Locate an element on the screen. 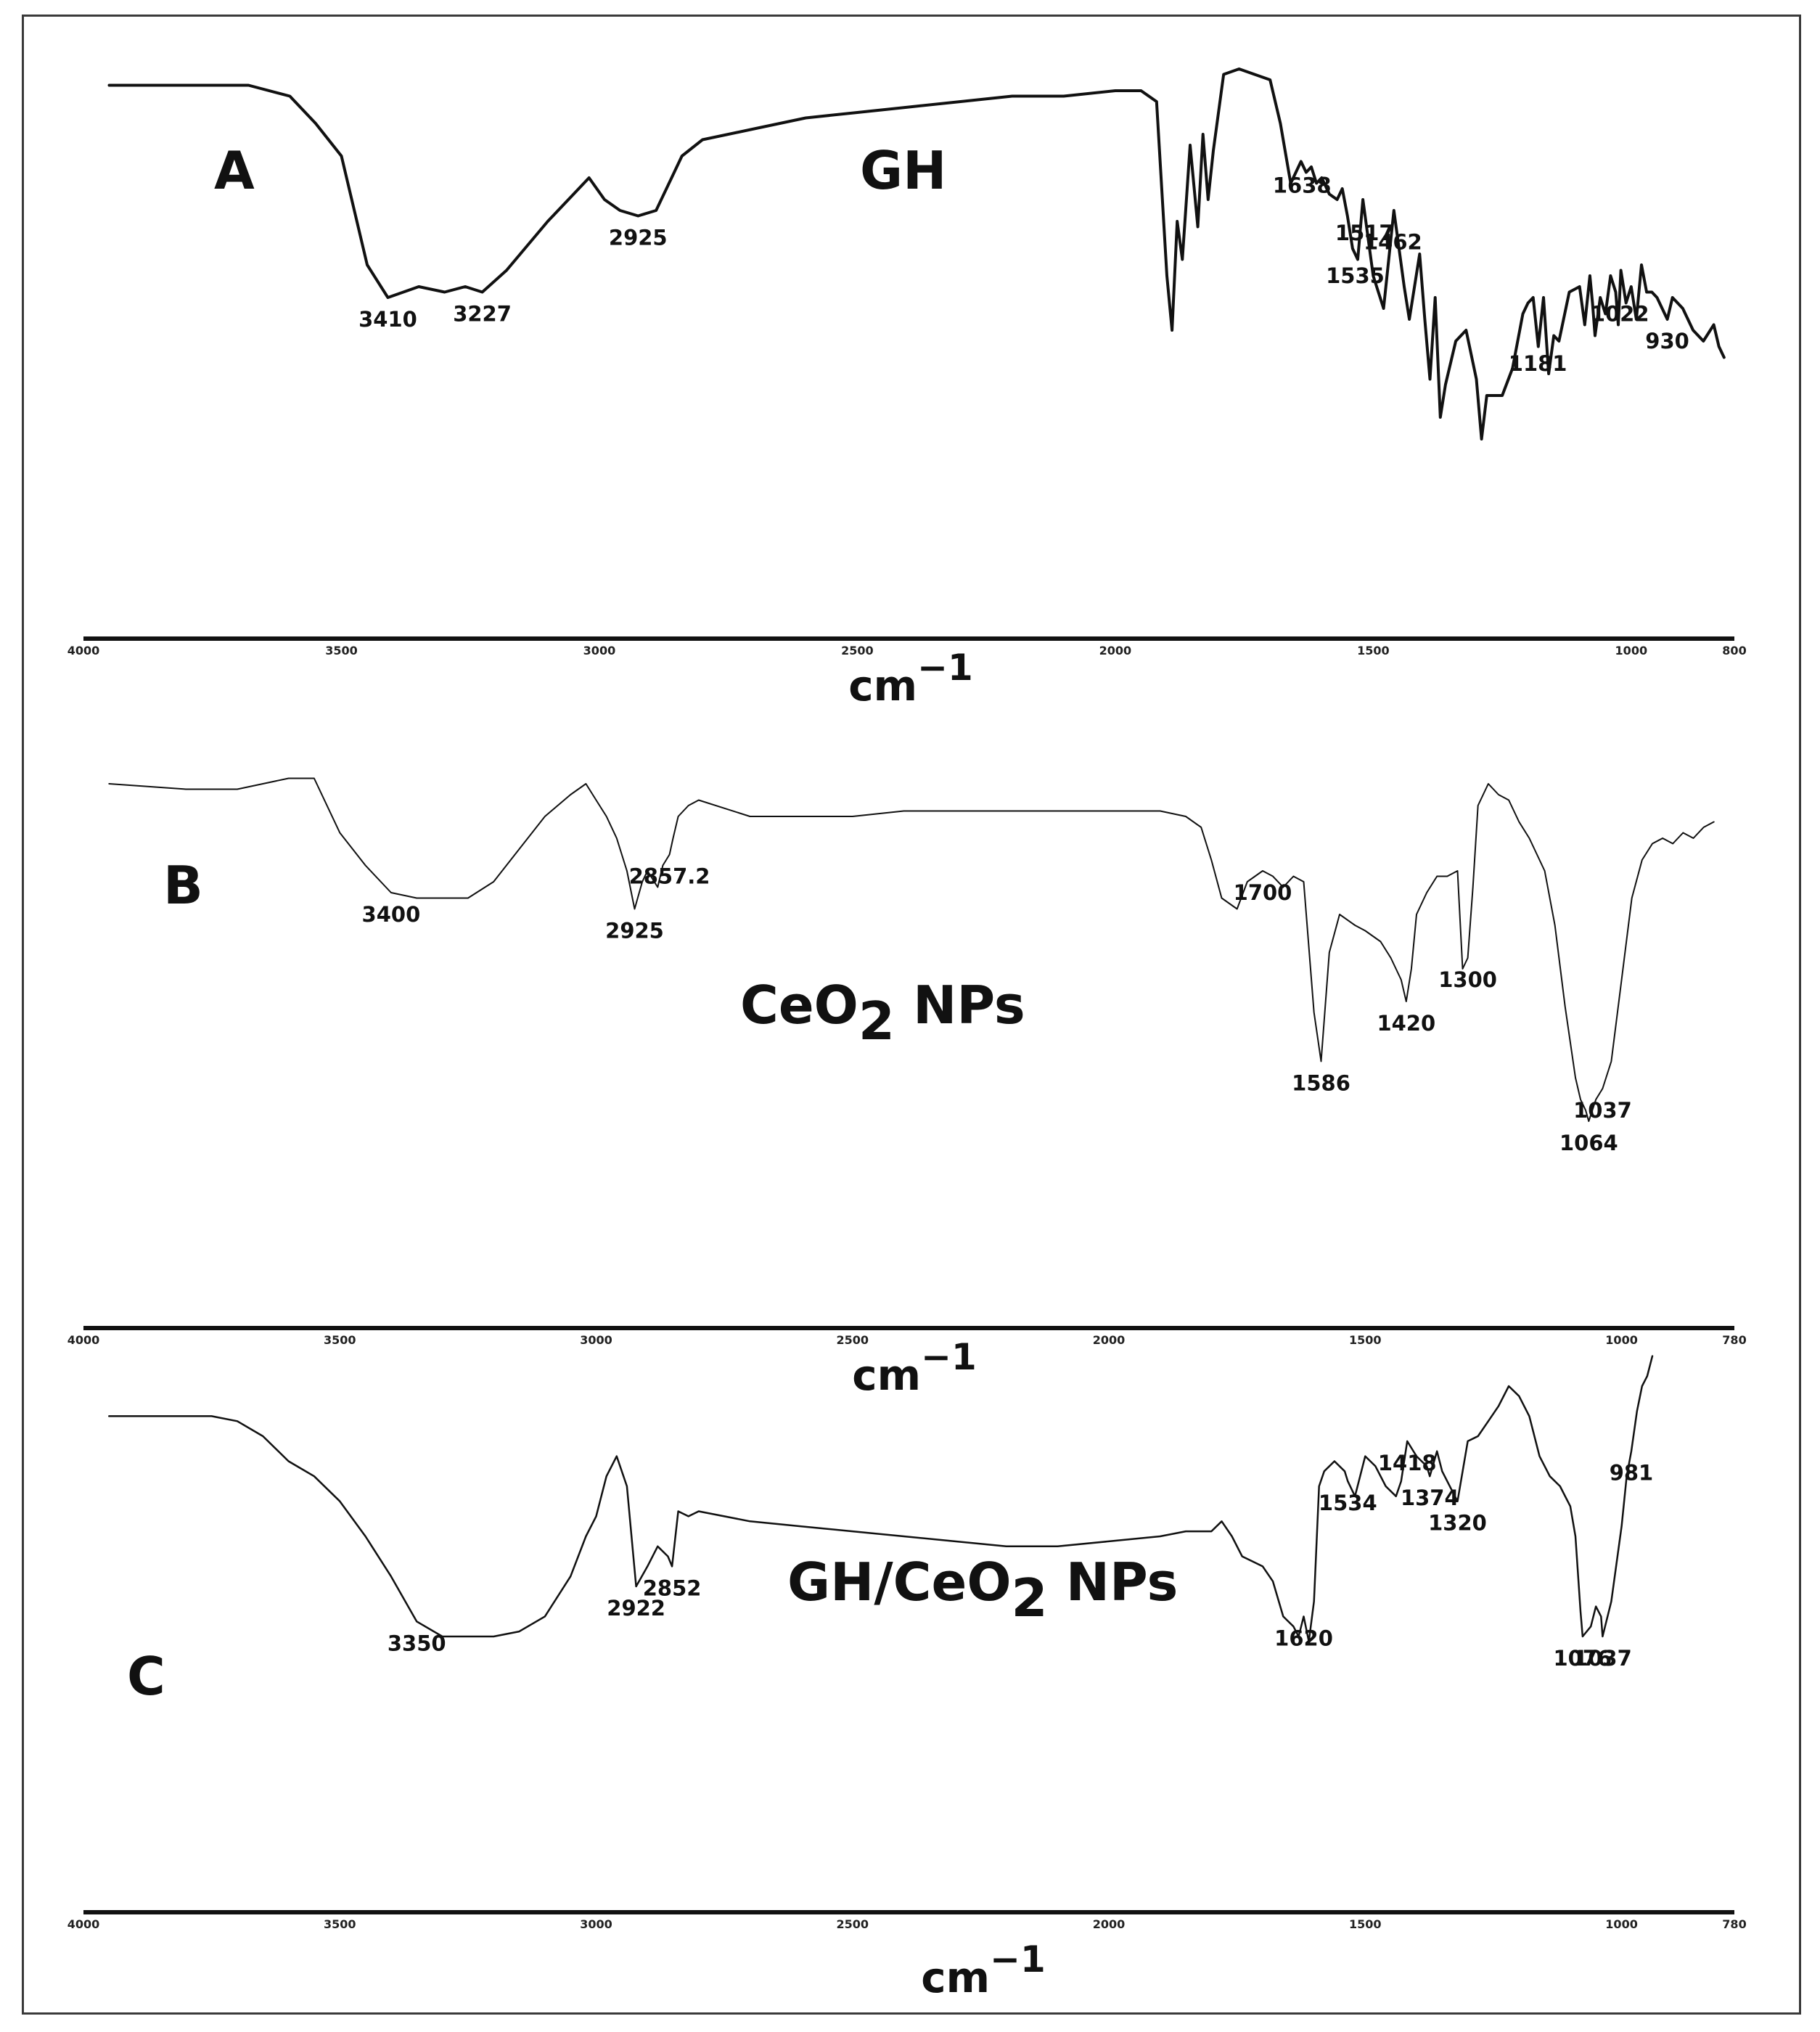 The image size is (1820, 2032). peak-label: 1462 is located at coordinates (1393, 243).